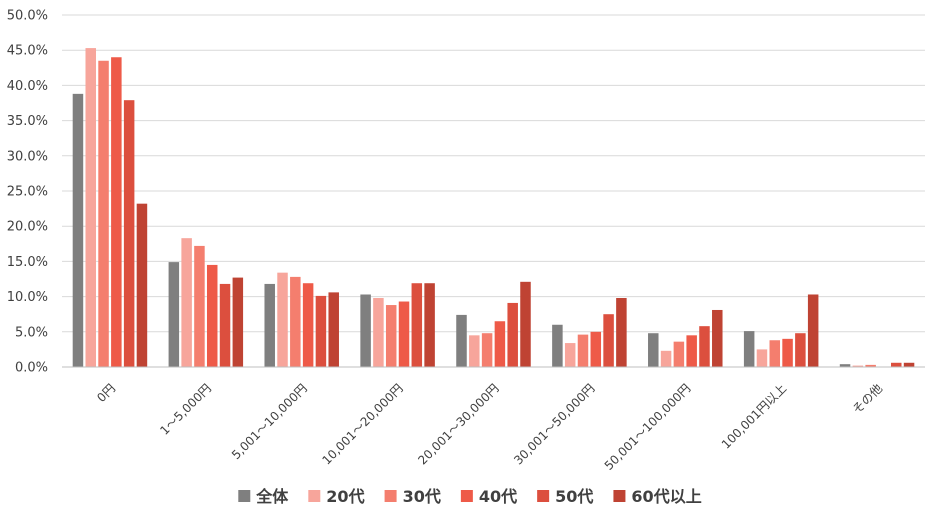 The image size is (940, 525). What do you see at coordinates (269, 421) in the screenshot?
I see `x-tick-label: 5,001～10,000円` at bounding box center [269, 421].